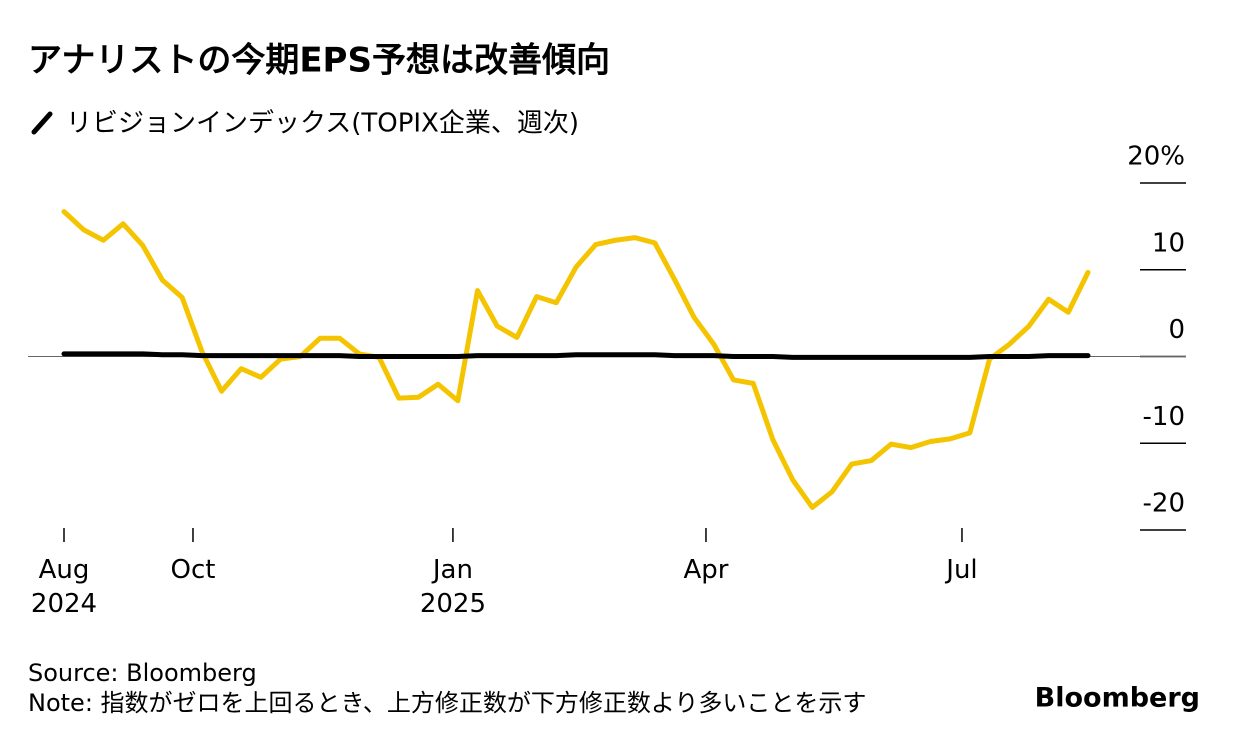 The height and width of the screenshot is (744, 1240). Describe the element at coordinates (319, 61) in the screenshot. I see `chart-title: アナリストの今期EPS予想は改善傾向` at that location.